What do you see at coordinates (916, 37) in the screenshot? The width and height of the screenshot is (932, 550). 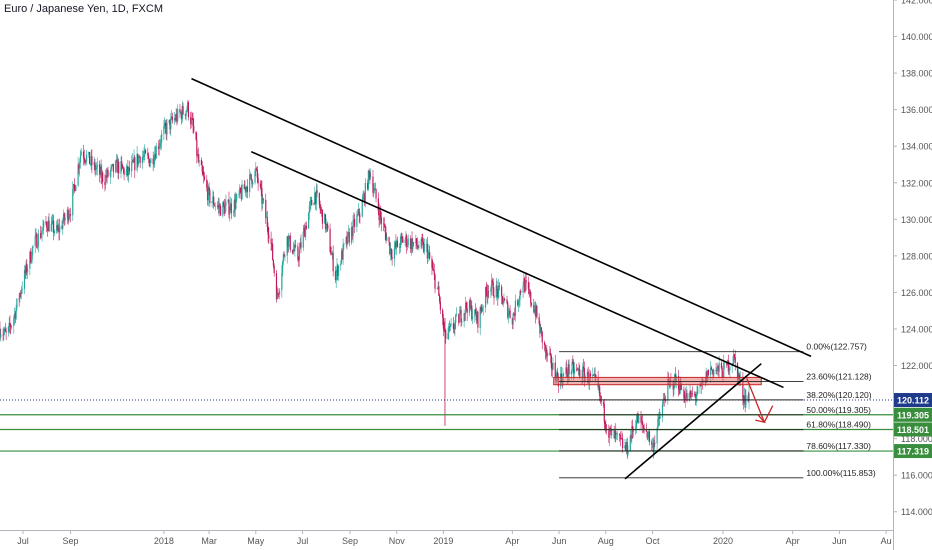 I see `y-tick-label: 140.000` at bounding box center [916, 37].